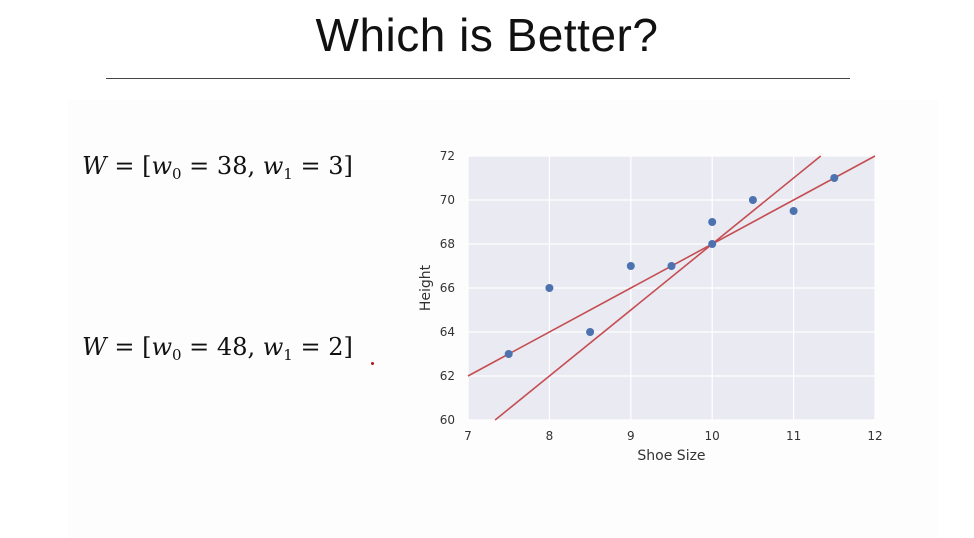 This screenshot has width=974, height=538. I want to click on y-tick-label: 70, so click(447, 200).